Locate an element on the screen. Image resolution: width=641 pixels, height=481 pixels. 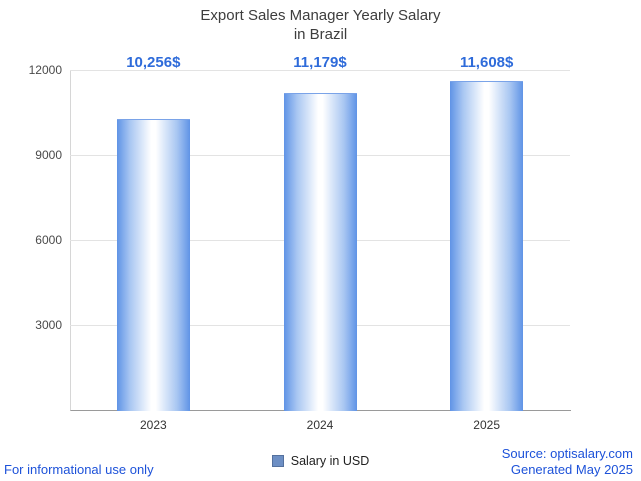
legend: Salary in USD is located at coordinates (320, 461).